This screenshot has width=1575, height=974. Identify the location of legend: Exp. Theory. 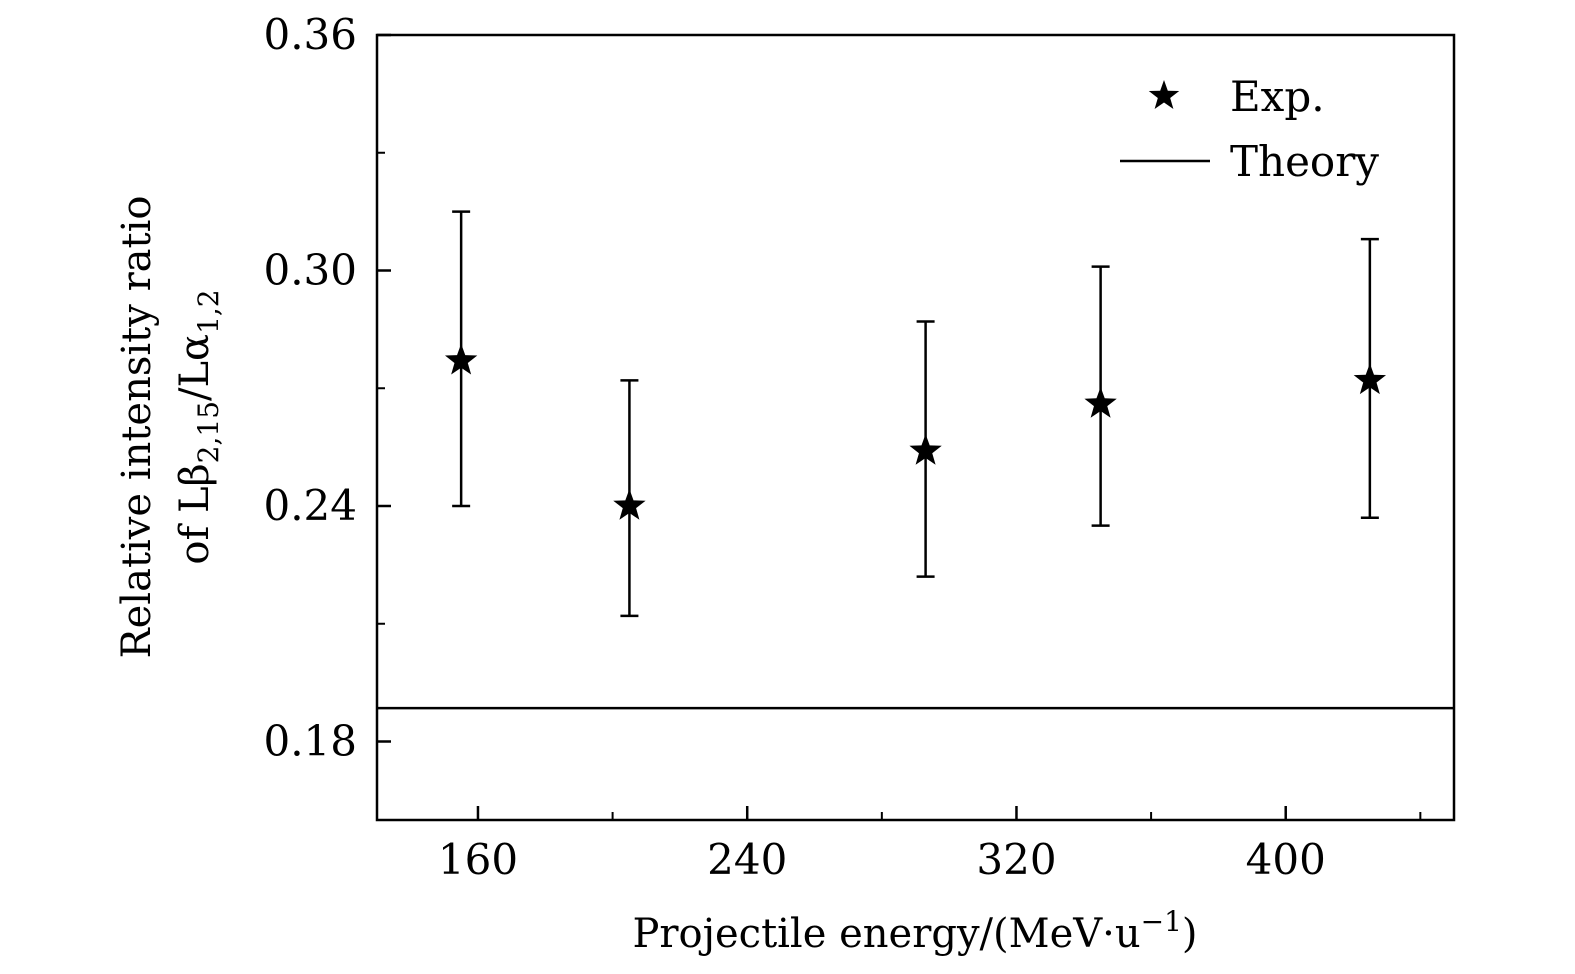
(1249, 129).